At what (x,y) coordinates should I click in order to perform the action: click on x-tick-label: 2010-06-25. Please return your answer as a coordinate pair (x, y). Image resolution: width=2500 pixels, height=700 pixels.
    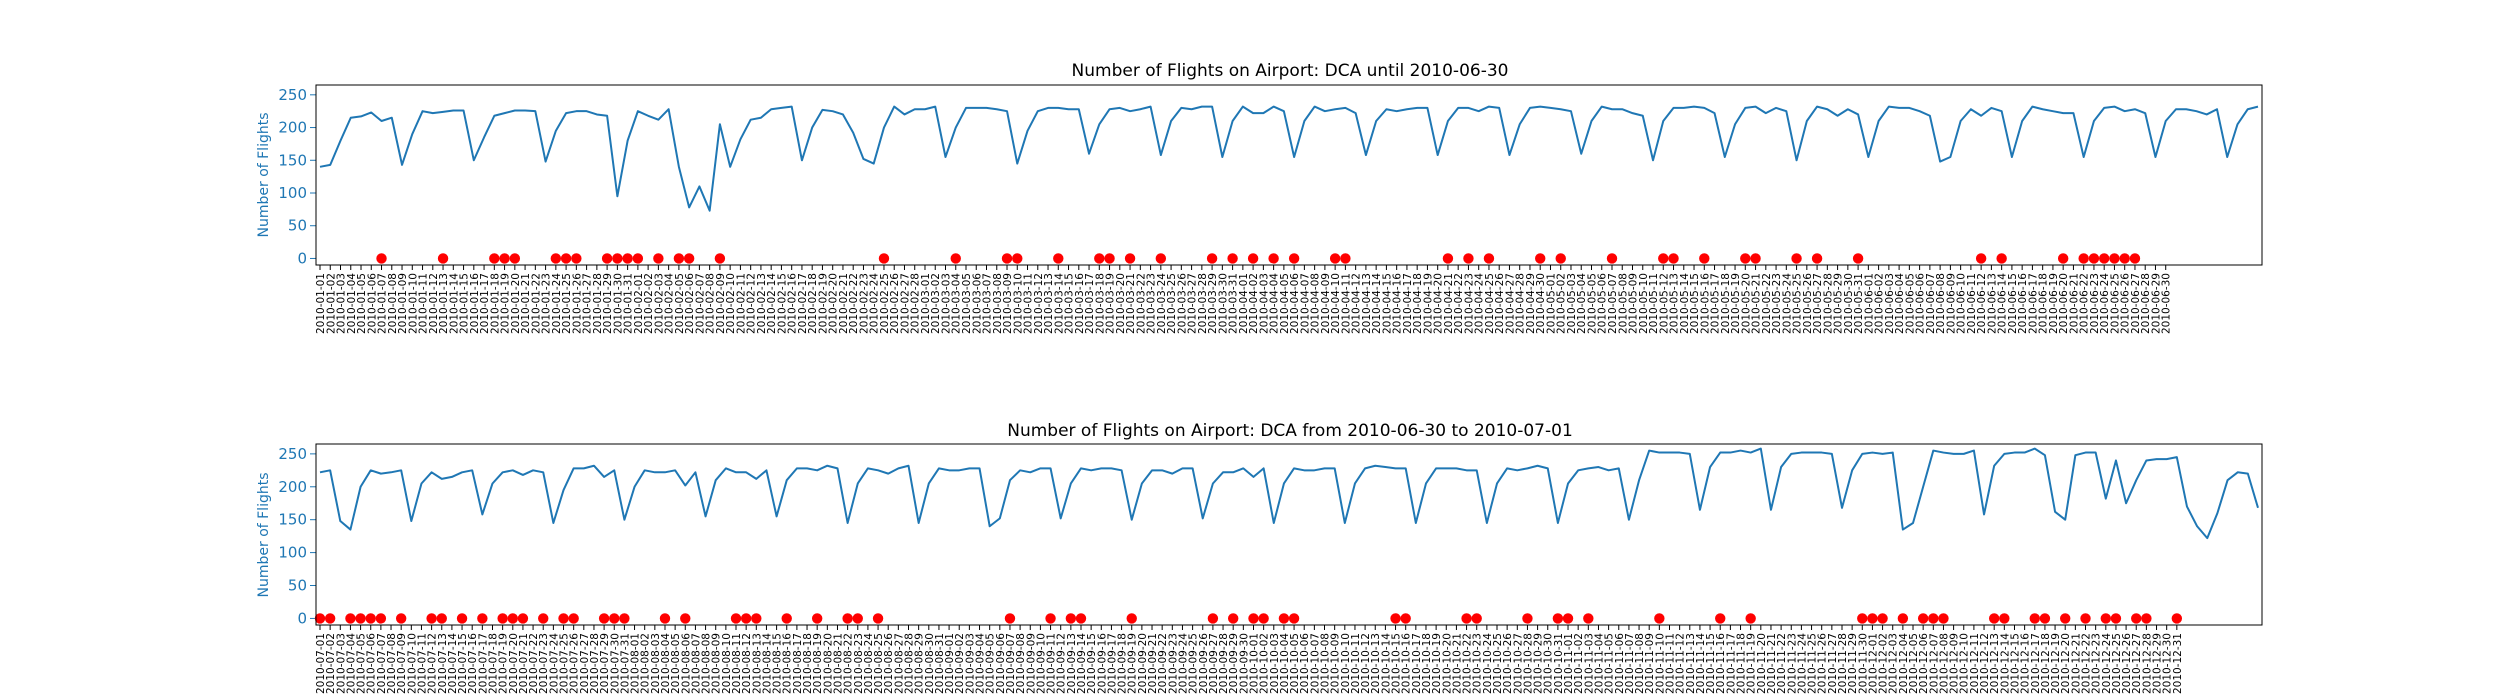
    Looking at the image, I should click on (2115, 303).